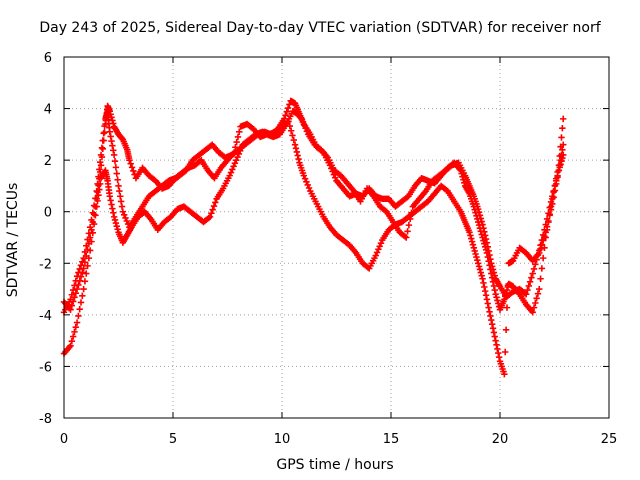  I want to click on y-axis-label: SDTVAR / TECUs, so click(13, 240).